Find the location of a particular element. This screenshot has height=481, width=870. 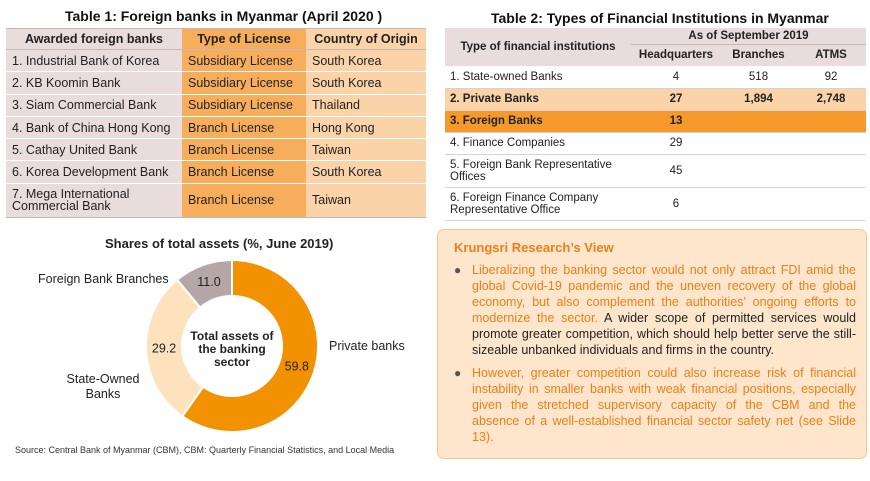

table2-header-atms: ATMS is located at coordinates (831, 55).